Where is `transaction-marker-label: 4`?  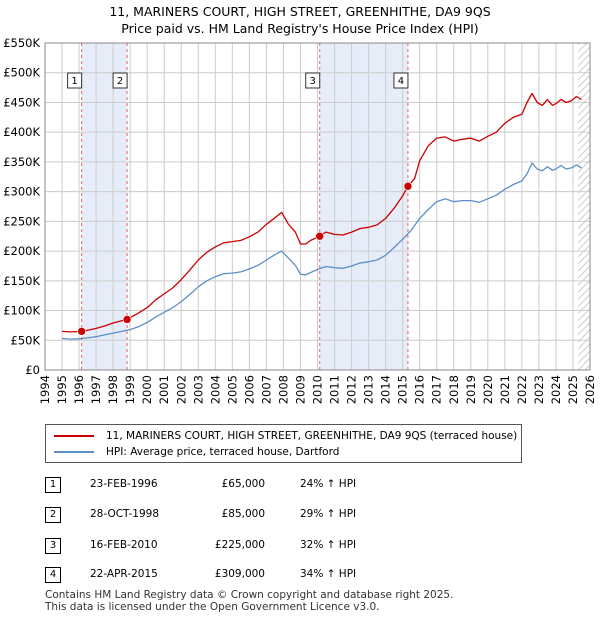
transaction-marker-label: 4 is located at coordinates (401, 81).